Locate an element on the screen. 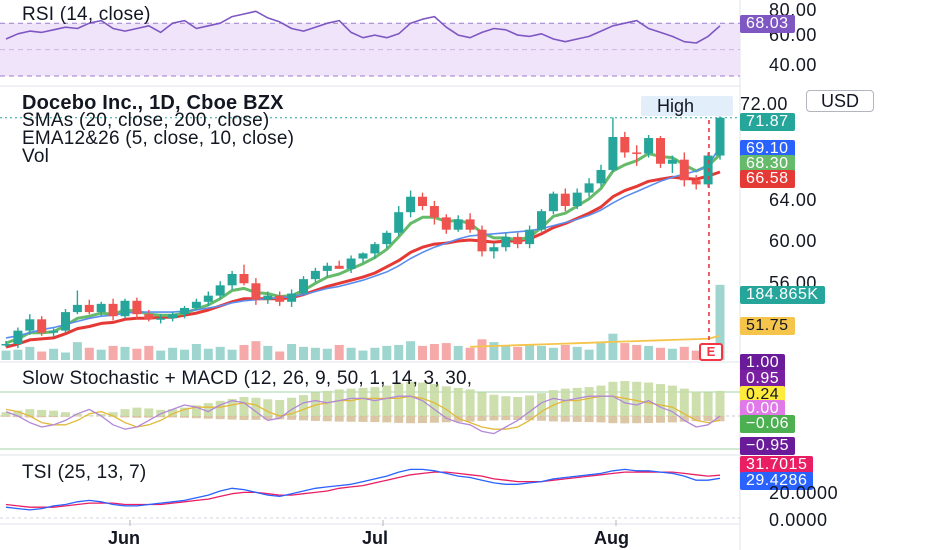  x-axis-label-jun: Jun is located at coordinates (124, 538).